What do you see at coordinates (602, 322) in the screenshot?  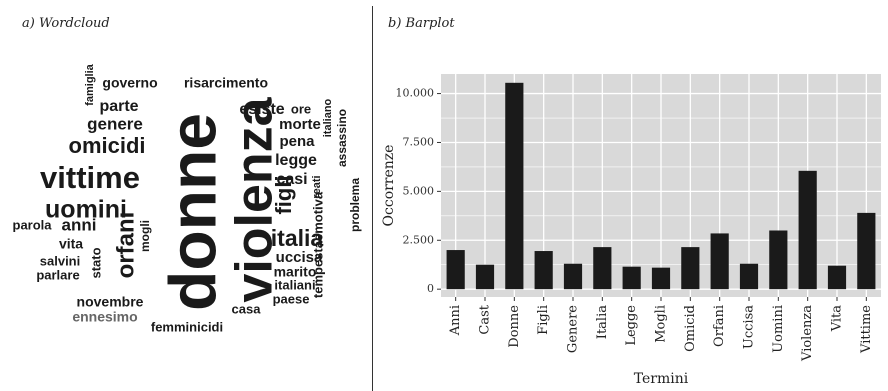 I see `x-tick-label: Italia` at bounding box center [602, 322].